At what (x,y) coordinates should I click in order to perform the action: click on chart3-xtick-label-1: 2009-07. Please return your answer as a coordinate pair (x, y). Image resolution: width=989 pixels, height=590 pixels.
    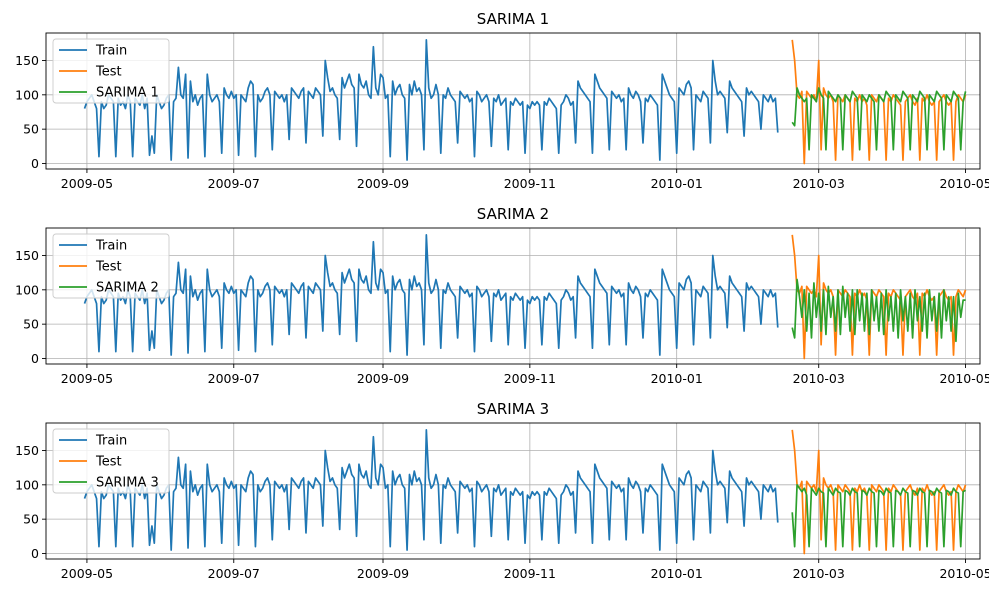
    Looking at the image, I should click on (234, 573).